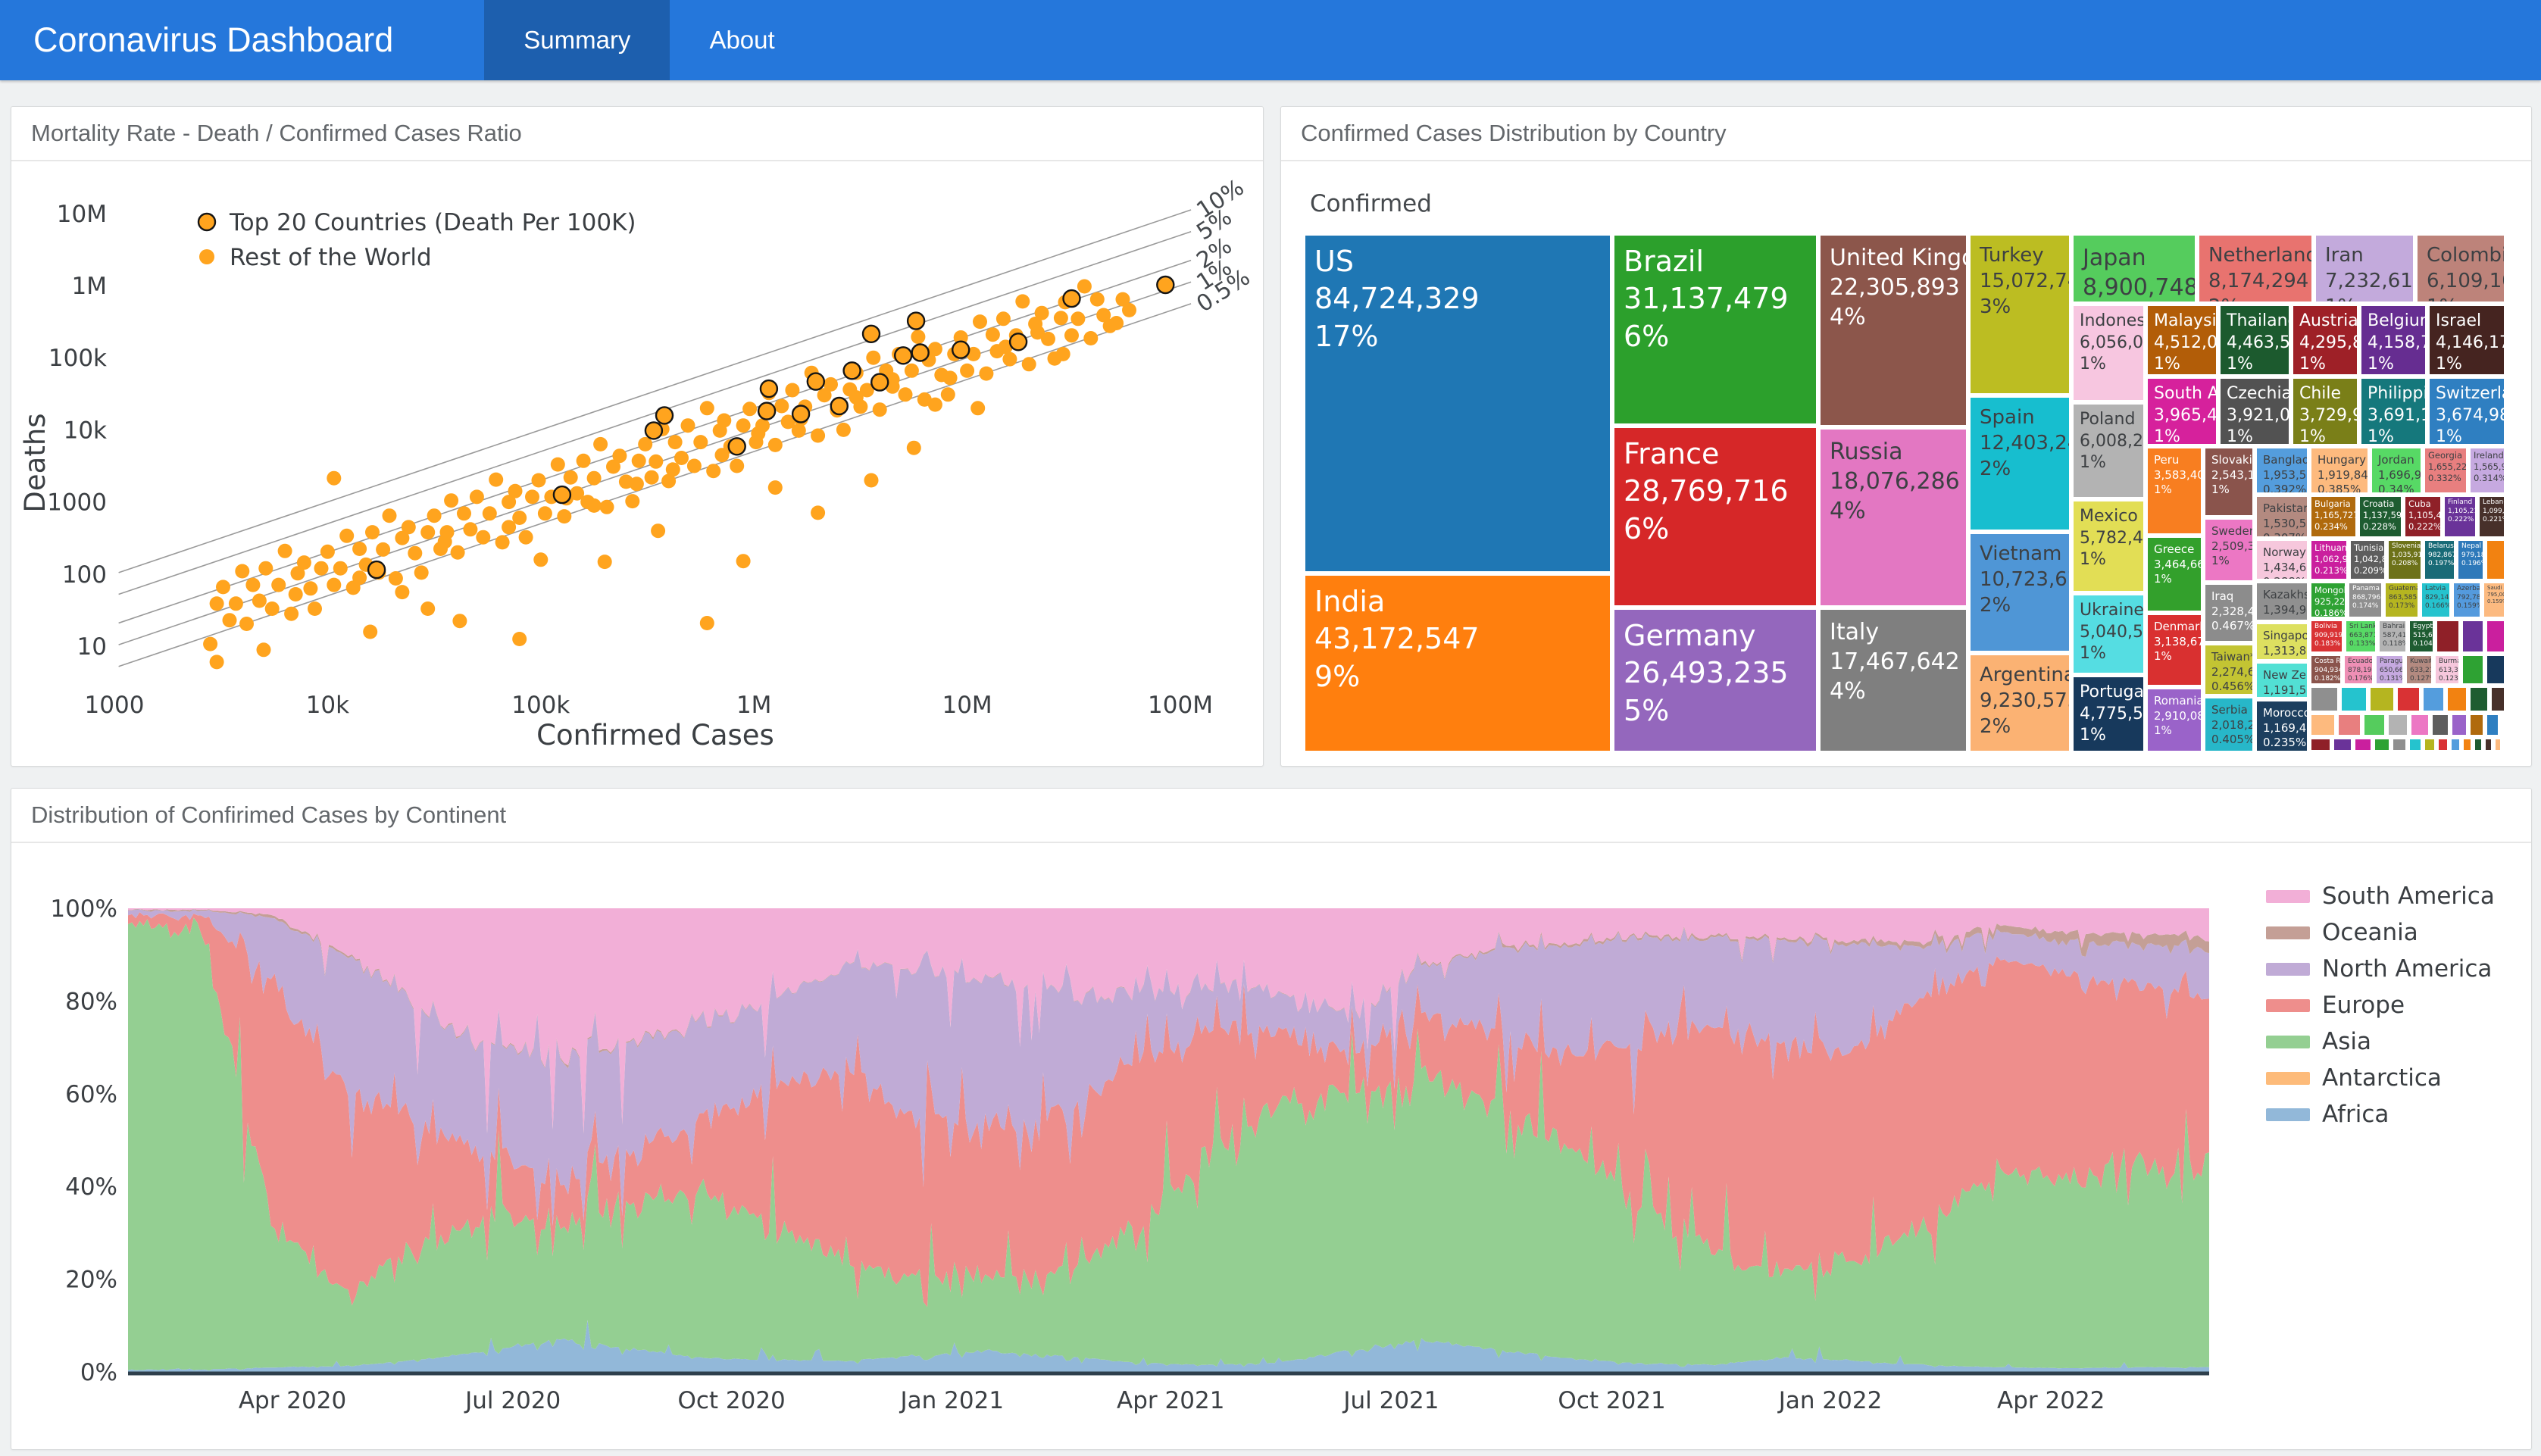 This screenshot has height=1456, width=2541. Describe the element at coordinates (2182, 340) in the screenshot. I see `treemap-cell-malaysia: Malaysia 4,512,040 1%` at that location.